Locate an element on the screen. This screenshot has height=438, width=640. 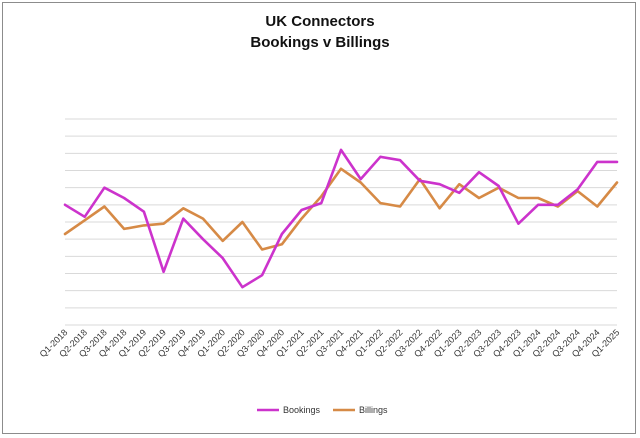
chart-subtitle: Bookings v Billings is located at coordinates (319, 42).